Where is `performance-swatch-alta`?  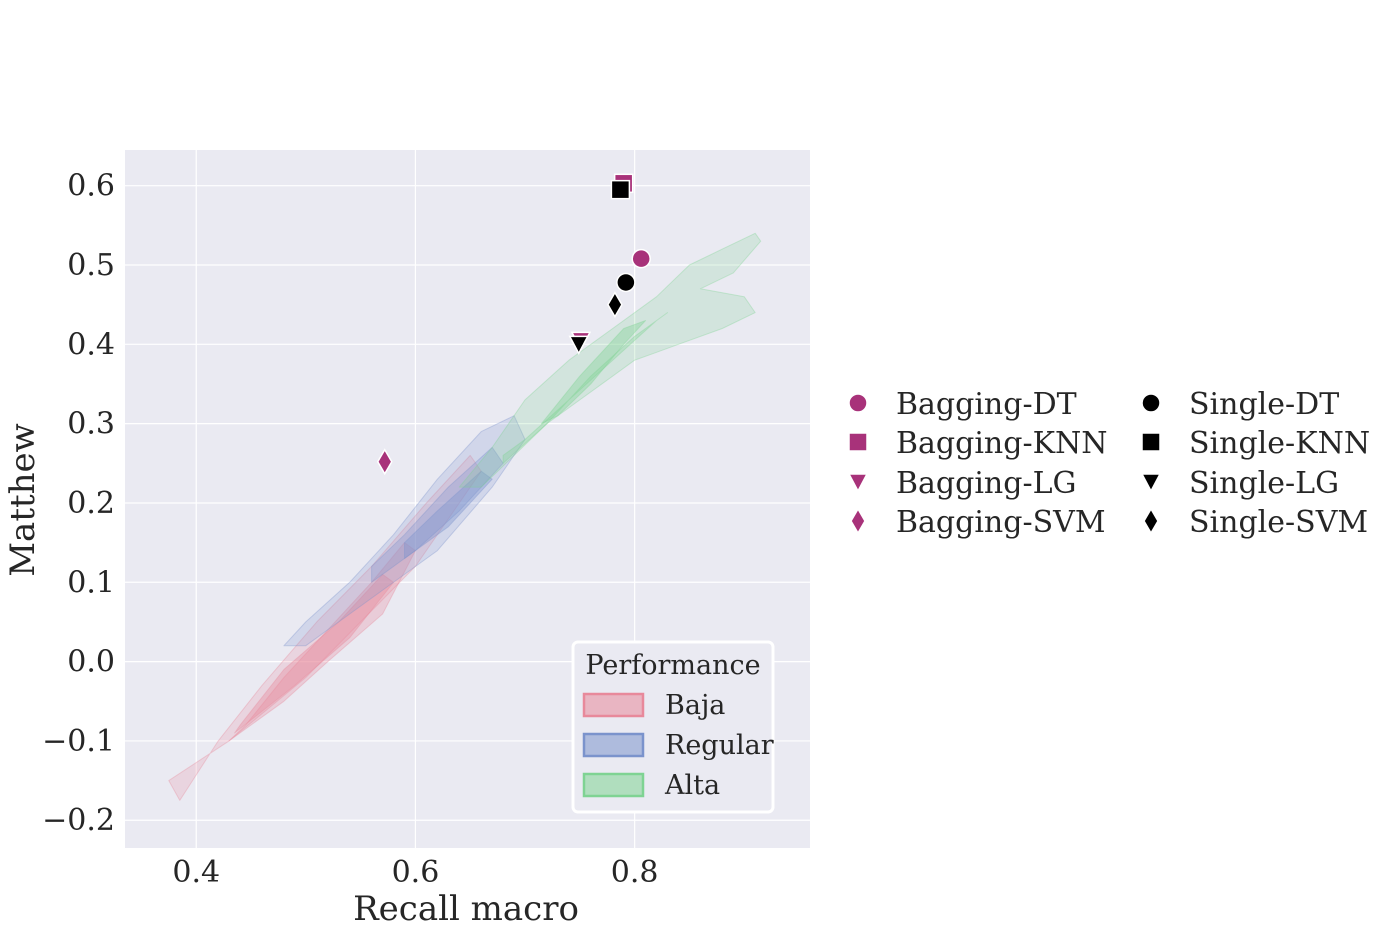 performance-swatch-alta is located at coordinates (613, 785).